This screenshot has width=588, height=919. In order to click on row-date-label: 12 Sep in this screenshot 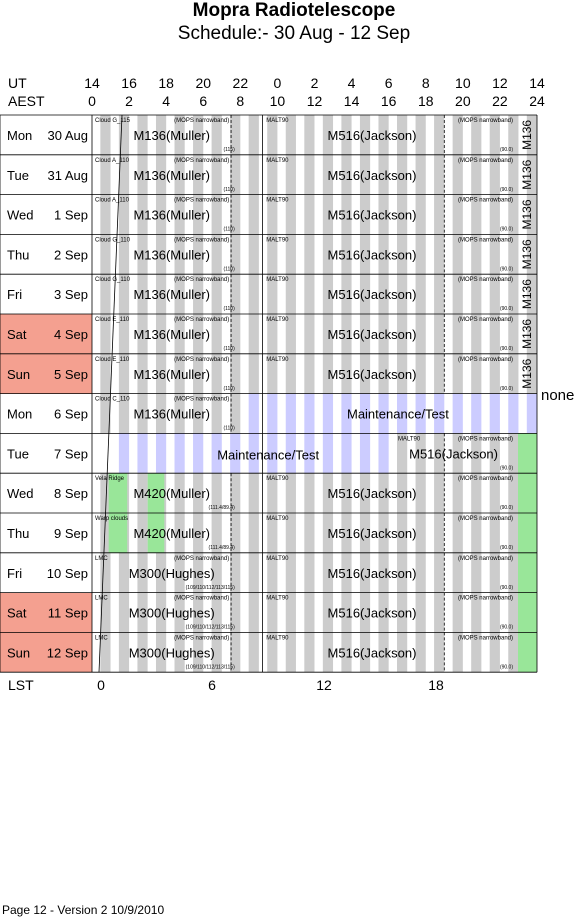, I will do `click(67, 652)`.